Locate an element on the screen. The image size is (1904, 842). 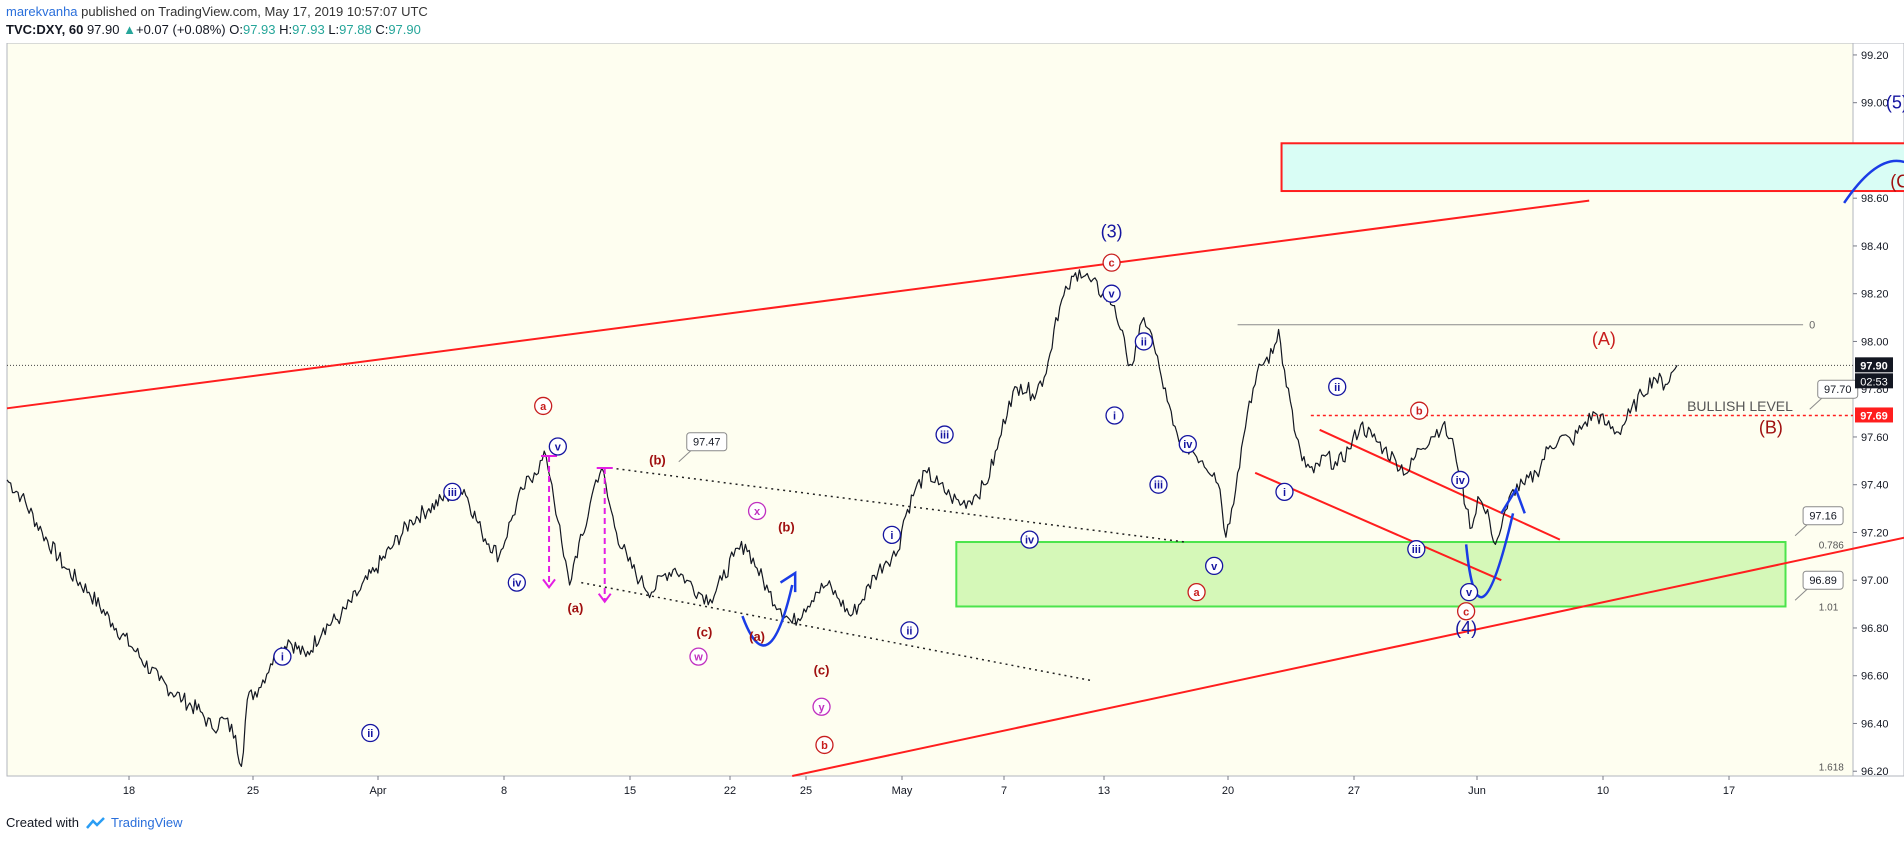
close-value: 97.90 is located at coordinates (404, 29).